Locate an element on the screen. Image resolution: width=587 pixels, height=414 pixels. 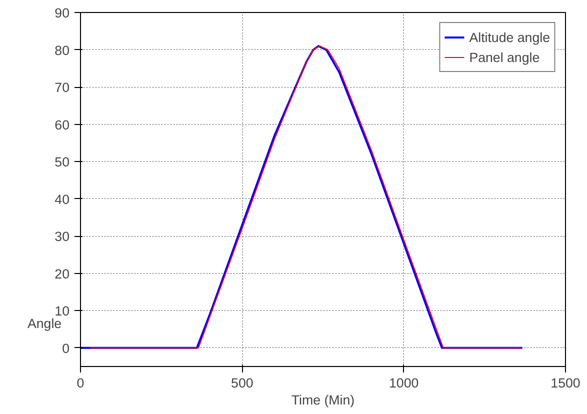
y-tick-label: 80 is located at coordinates (62, 50).